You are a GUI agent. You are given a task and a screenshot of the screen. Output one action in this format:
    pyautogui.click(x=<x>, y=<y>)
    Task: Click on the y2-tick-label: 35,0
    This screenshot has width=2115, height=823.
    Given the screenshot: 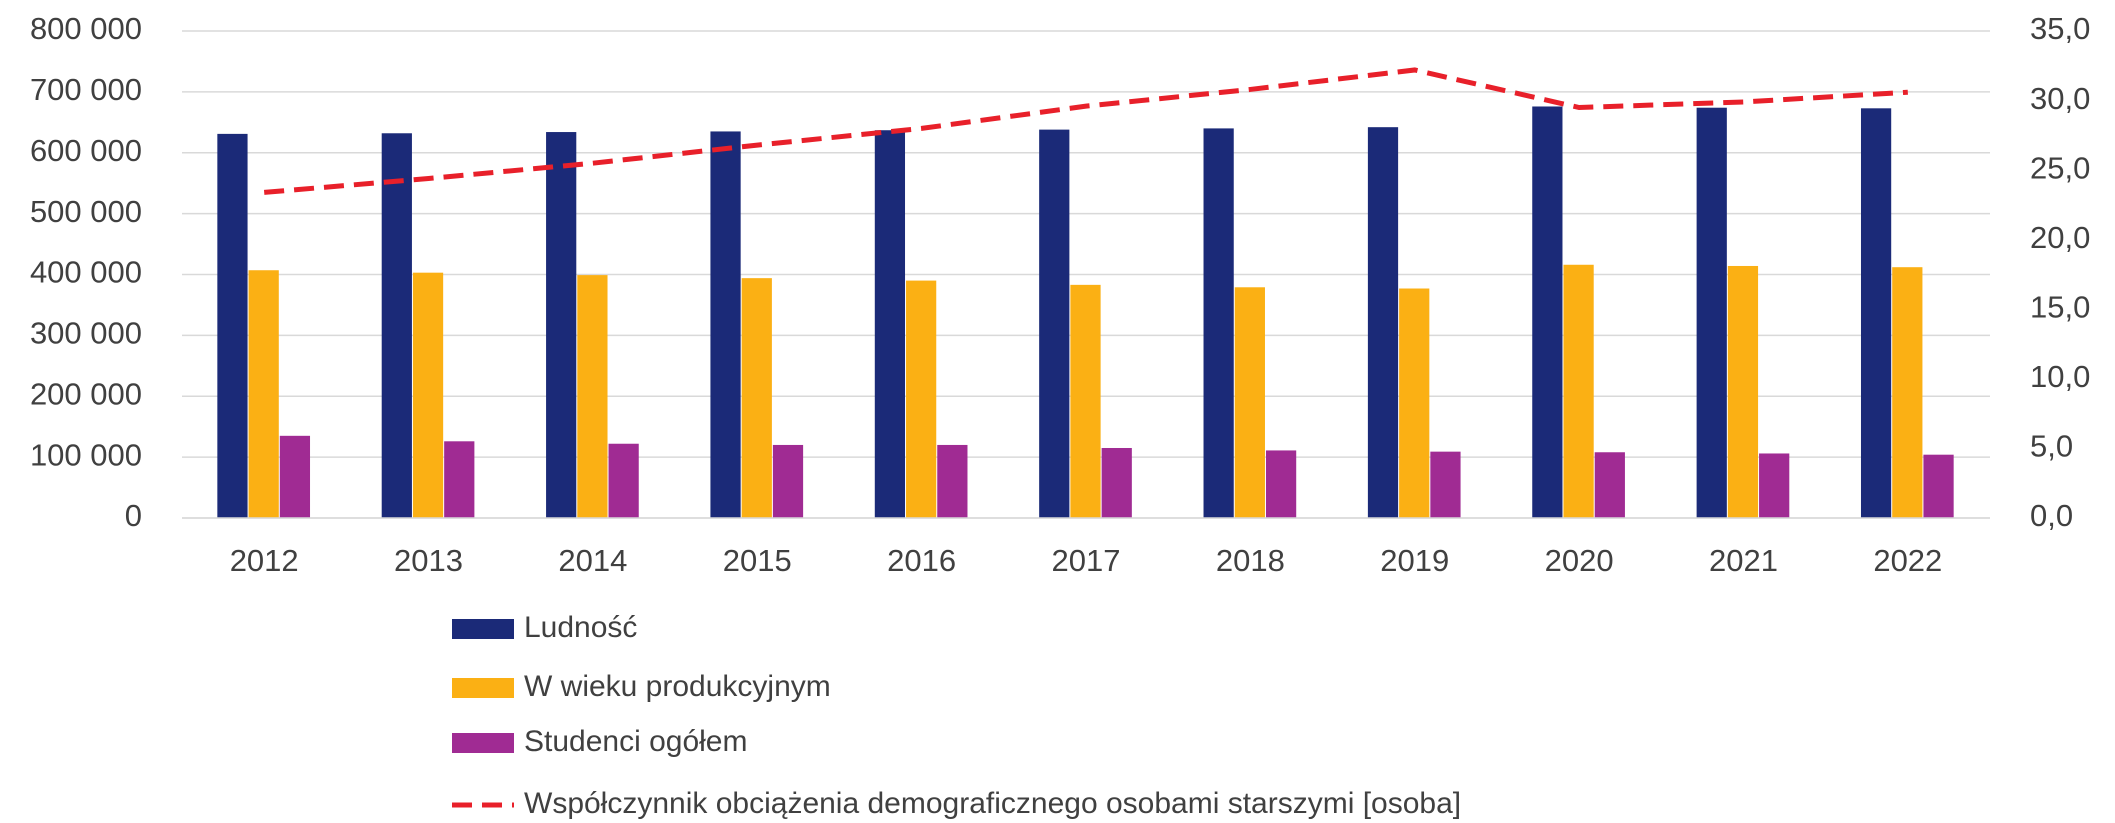 What is the action you would take?
    pyautogui.click(x=2060, y=28)
    